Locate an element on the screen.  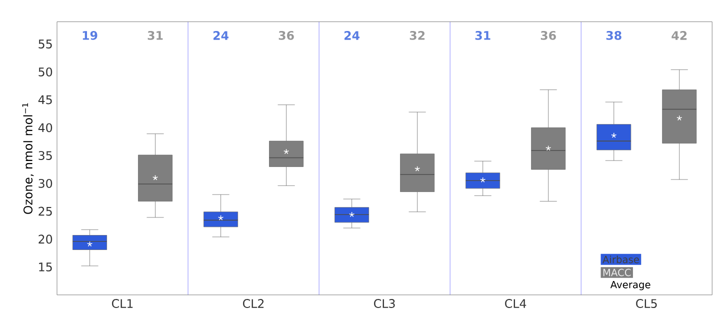
y-tick-label: 25 is located at coordinates (45, 211).